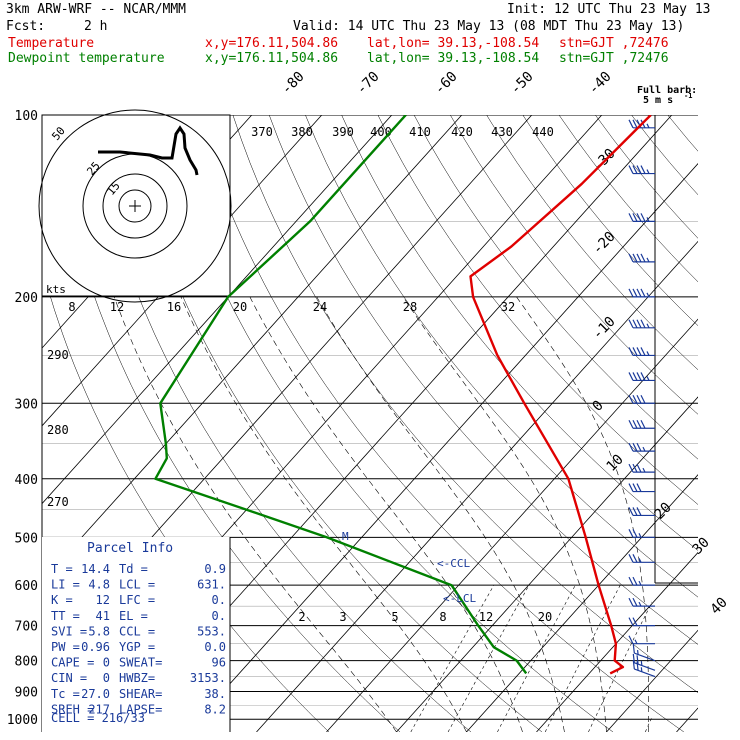 This screenshot has height=740, width=740. What do you see at coordinates (99, 709) in the screenshot?
I see `parcel-info-value: 217` at bounding box center [99, 709].